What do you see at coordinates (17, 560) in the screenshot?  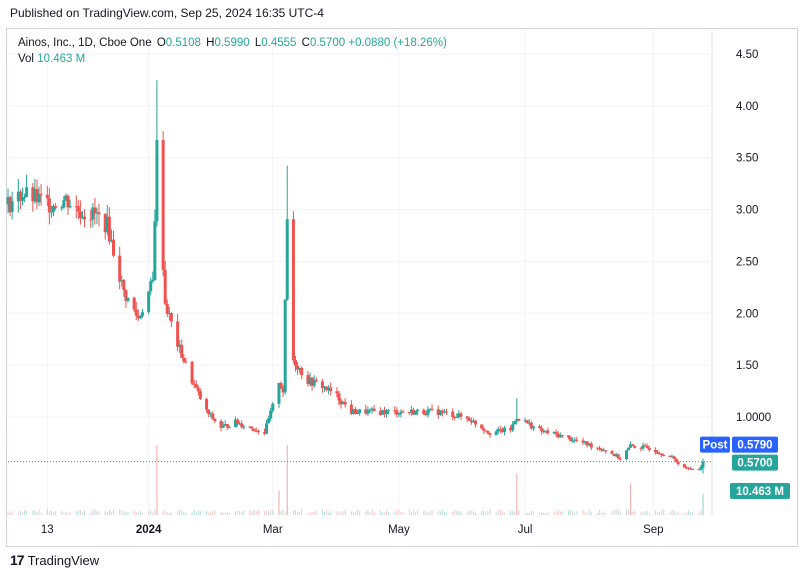 I see `tradingview-logo-icon: 17` at bounding box center [17, 560].